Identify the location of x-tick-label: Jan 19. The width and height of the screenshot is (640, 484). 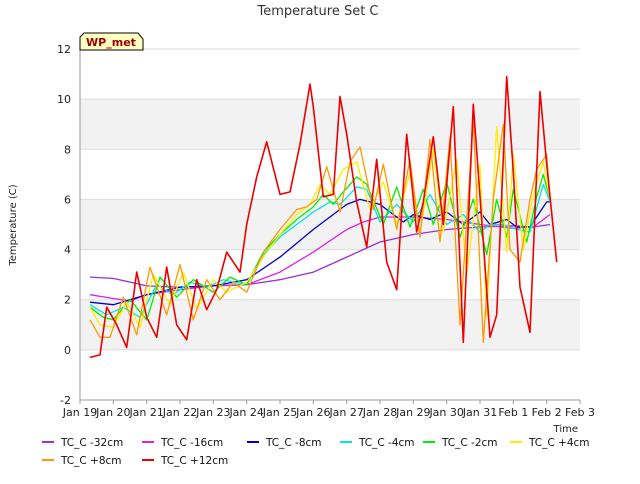
(79, 412).